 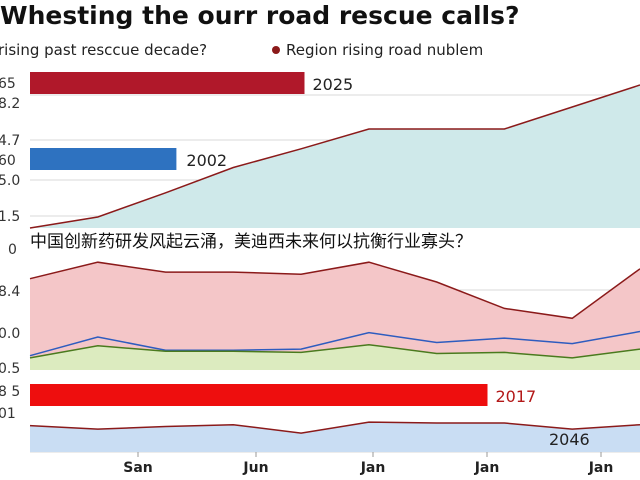 I want to click on y-tick-label: 8.2, so click(x=10, y=104).